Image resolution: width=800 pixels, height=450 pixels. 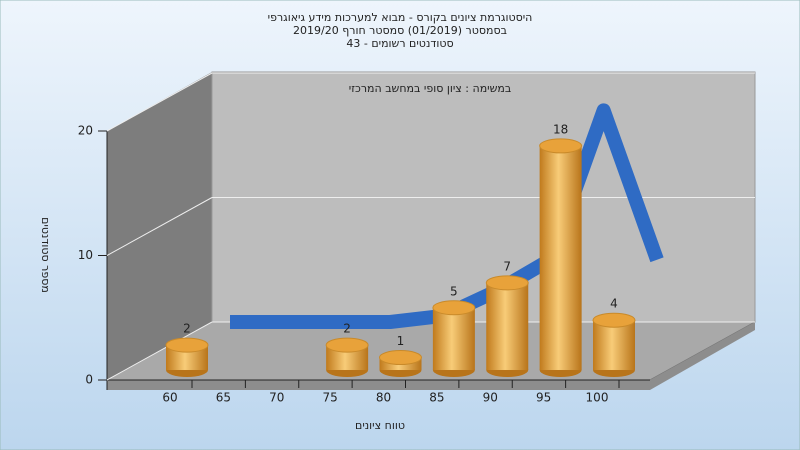 What do you see at coordinates (430, 88) in the screenshot?
I see `subtitle: במשימה : ציון סופי במחשב המרכזי` at bounding box center [430, 88].